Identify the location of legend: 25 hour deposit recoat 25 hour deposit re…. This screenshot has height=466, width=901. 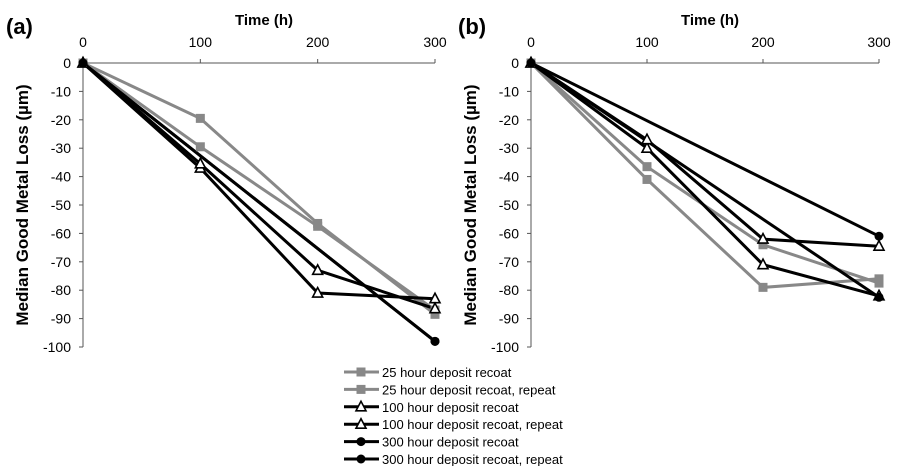
(453, 415).